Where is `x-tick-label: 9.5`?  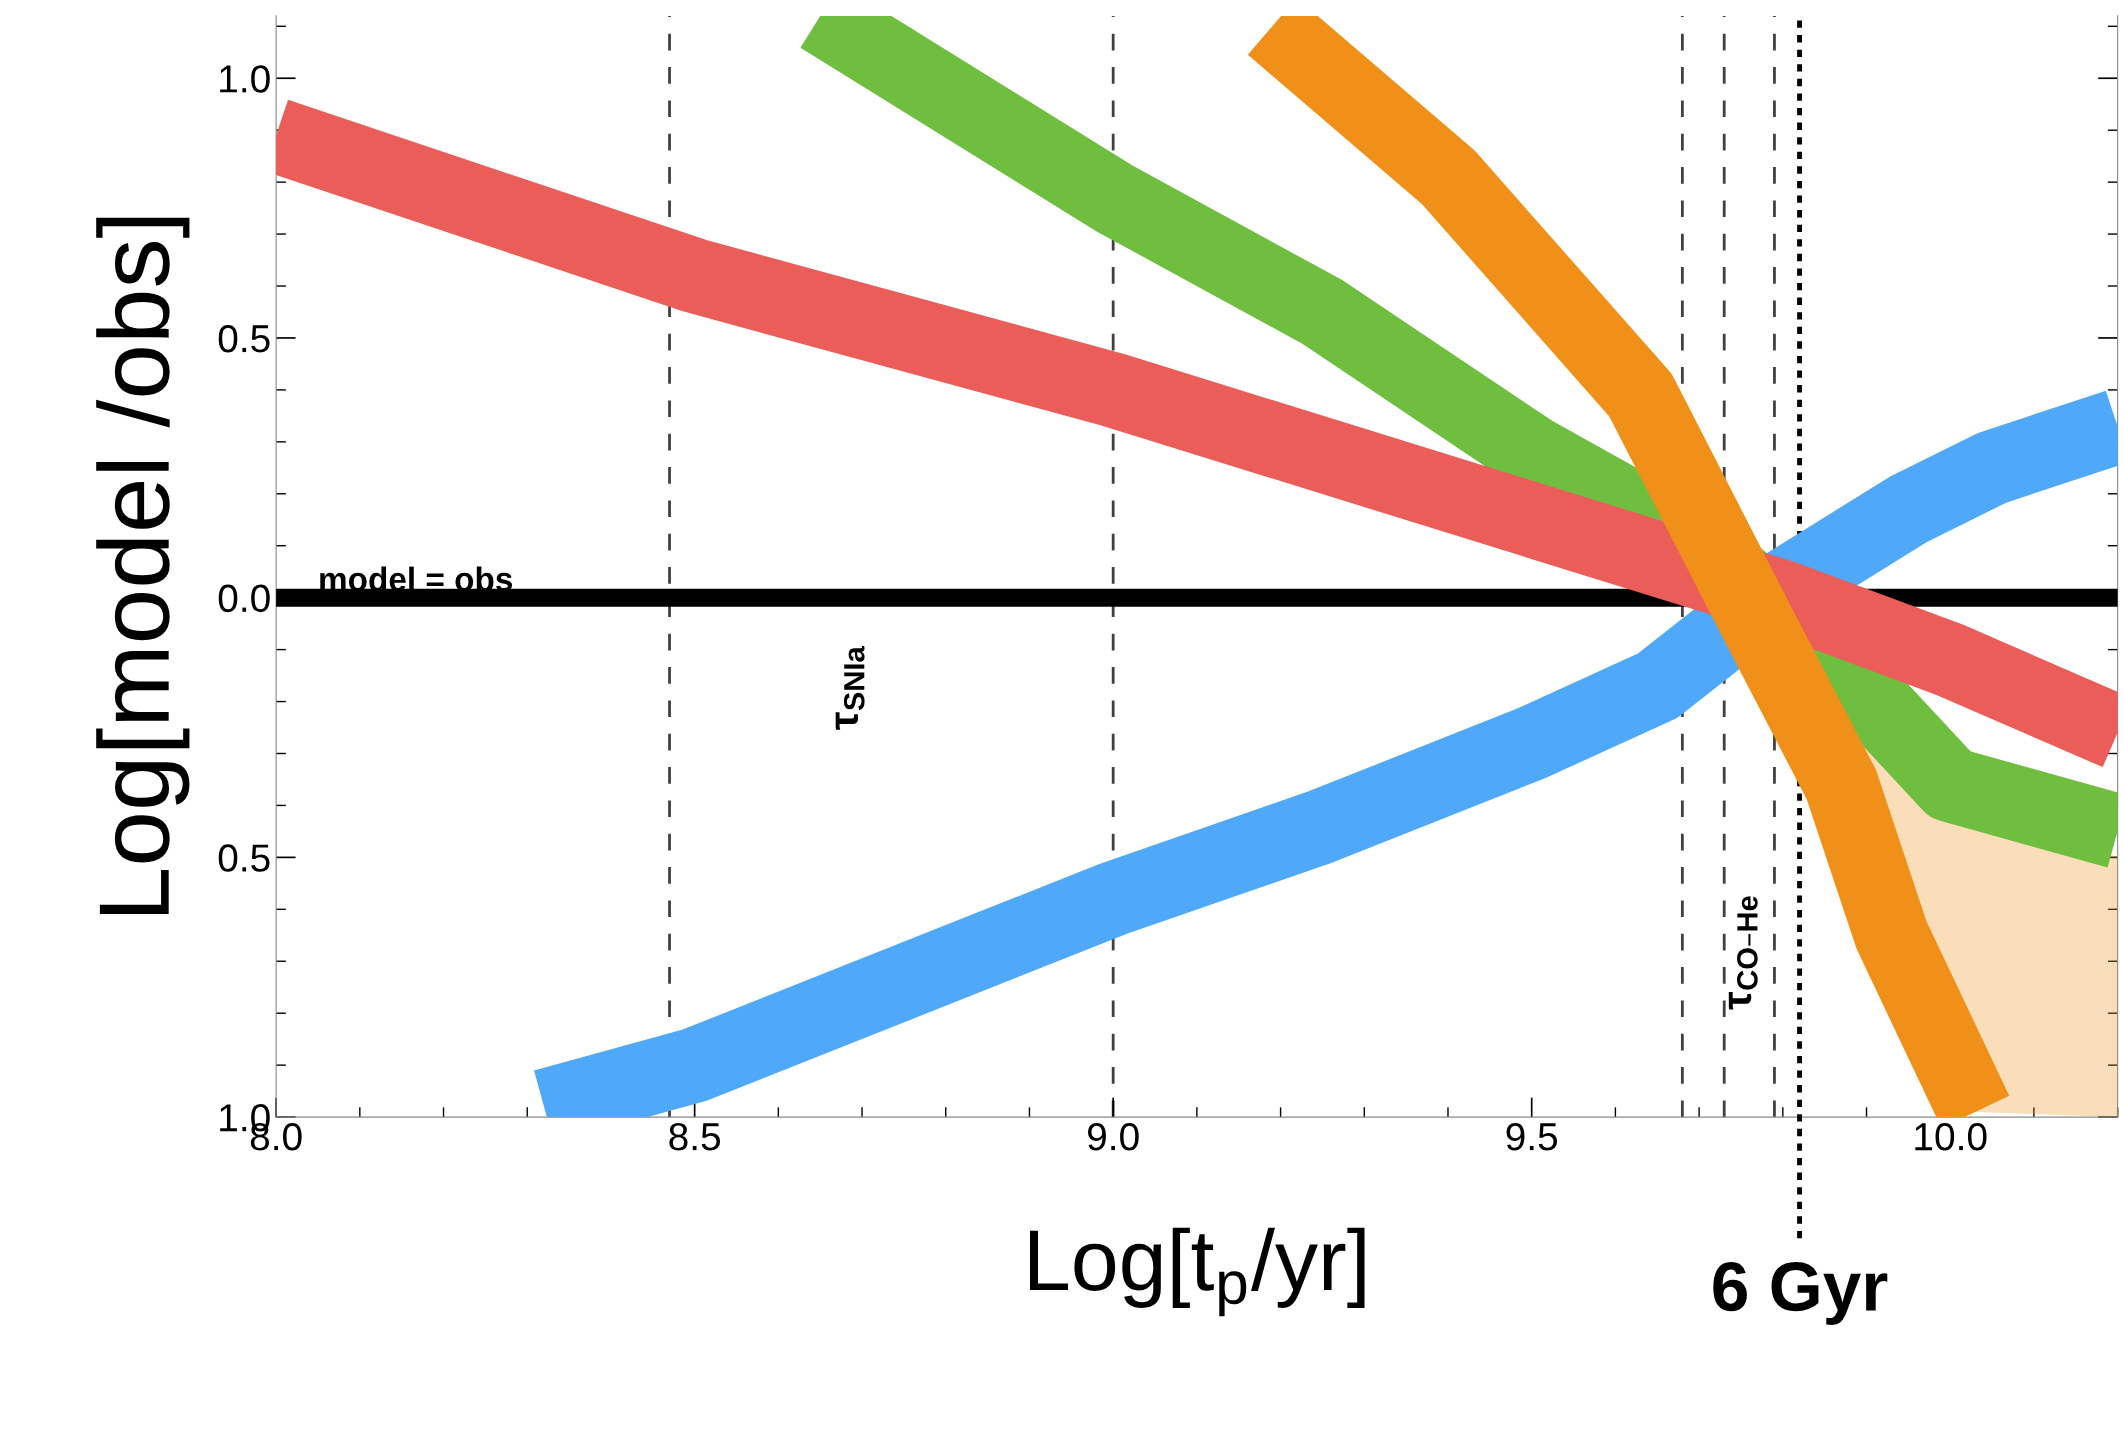 x-tick-label: 9.5 is located at coordinates (1532, 1136).